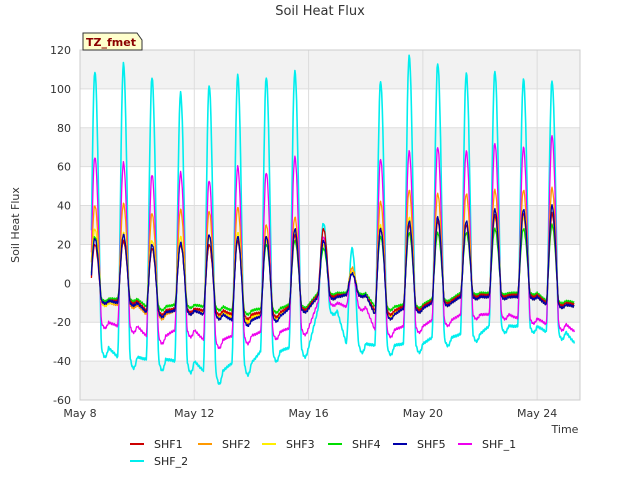 The width and height of the screenshot is (640, 480). What do you see at coordinates (171, 461) in the screenshot?
I see `legend-label: SHF_2` at bounding box center [171, 461].